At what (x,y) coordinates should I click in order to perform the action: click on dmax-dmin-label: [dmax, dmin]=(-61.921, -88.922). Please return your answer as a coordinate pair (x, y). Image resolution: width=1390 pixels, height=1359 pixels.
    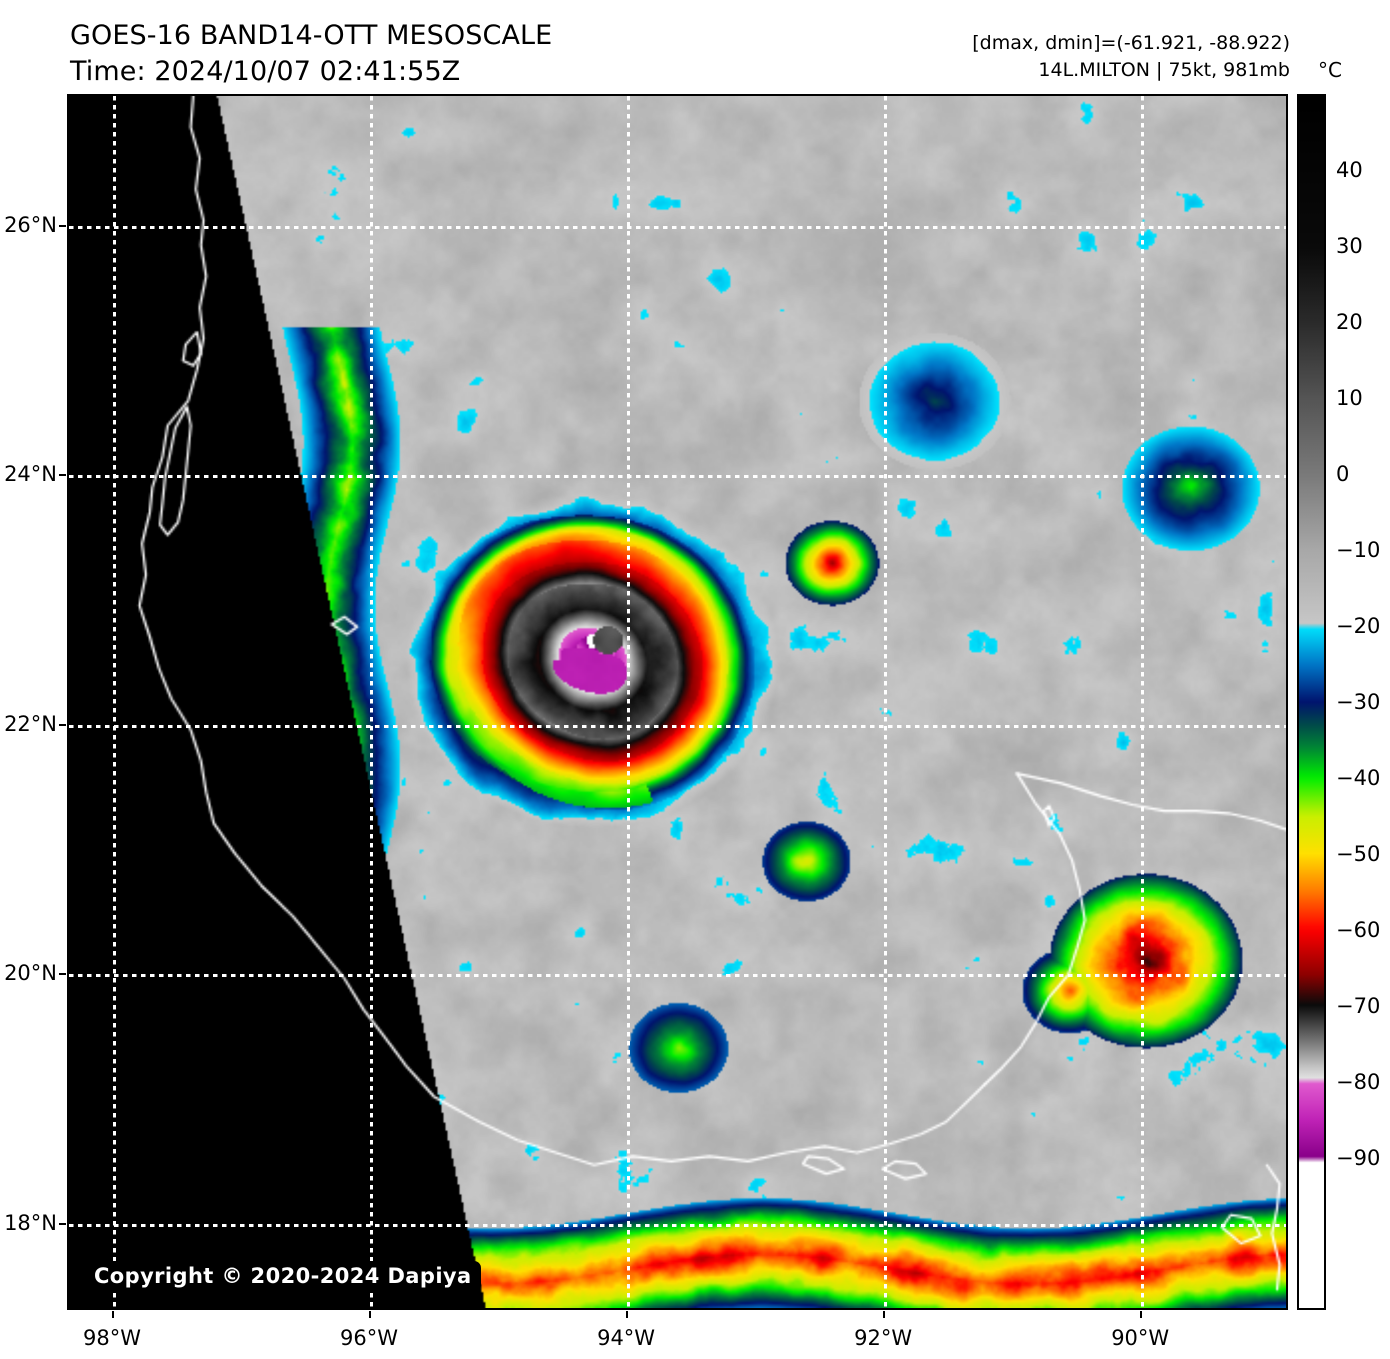
    Looking at the image, I should click on (1131, 43).